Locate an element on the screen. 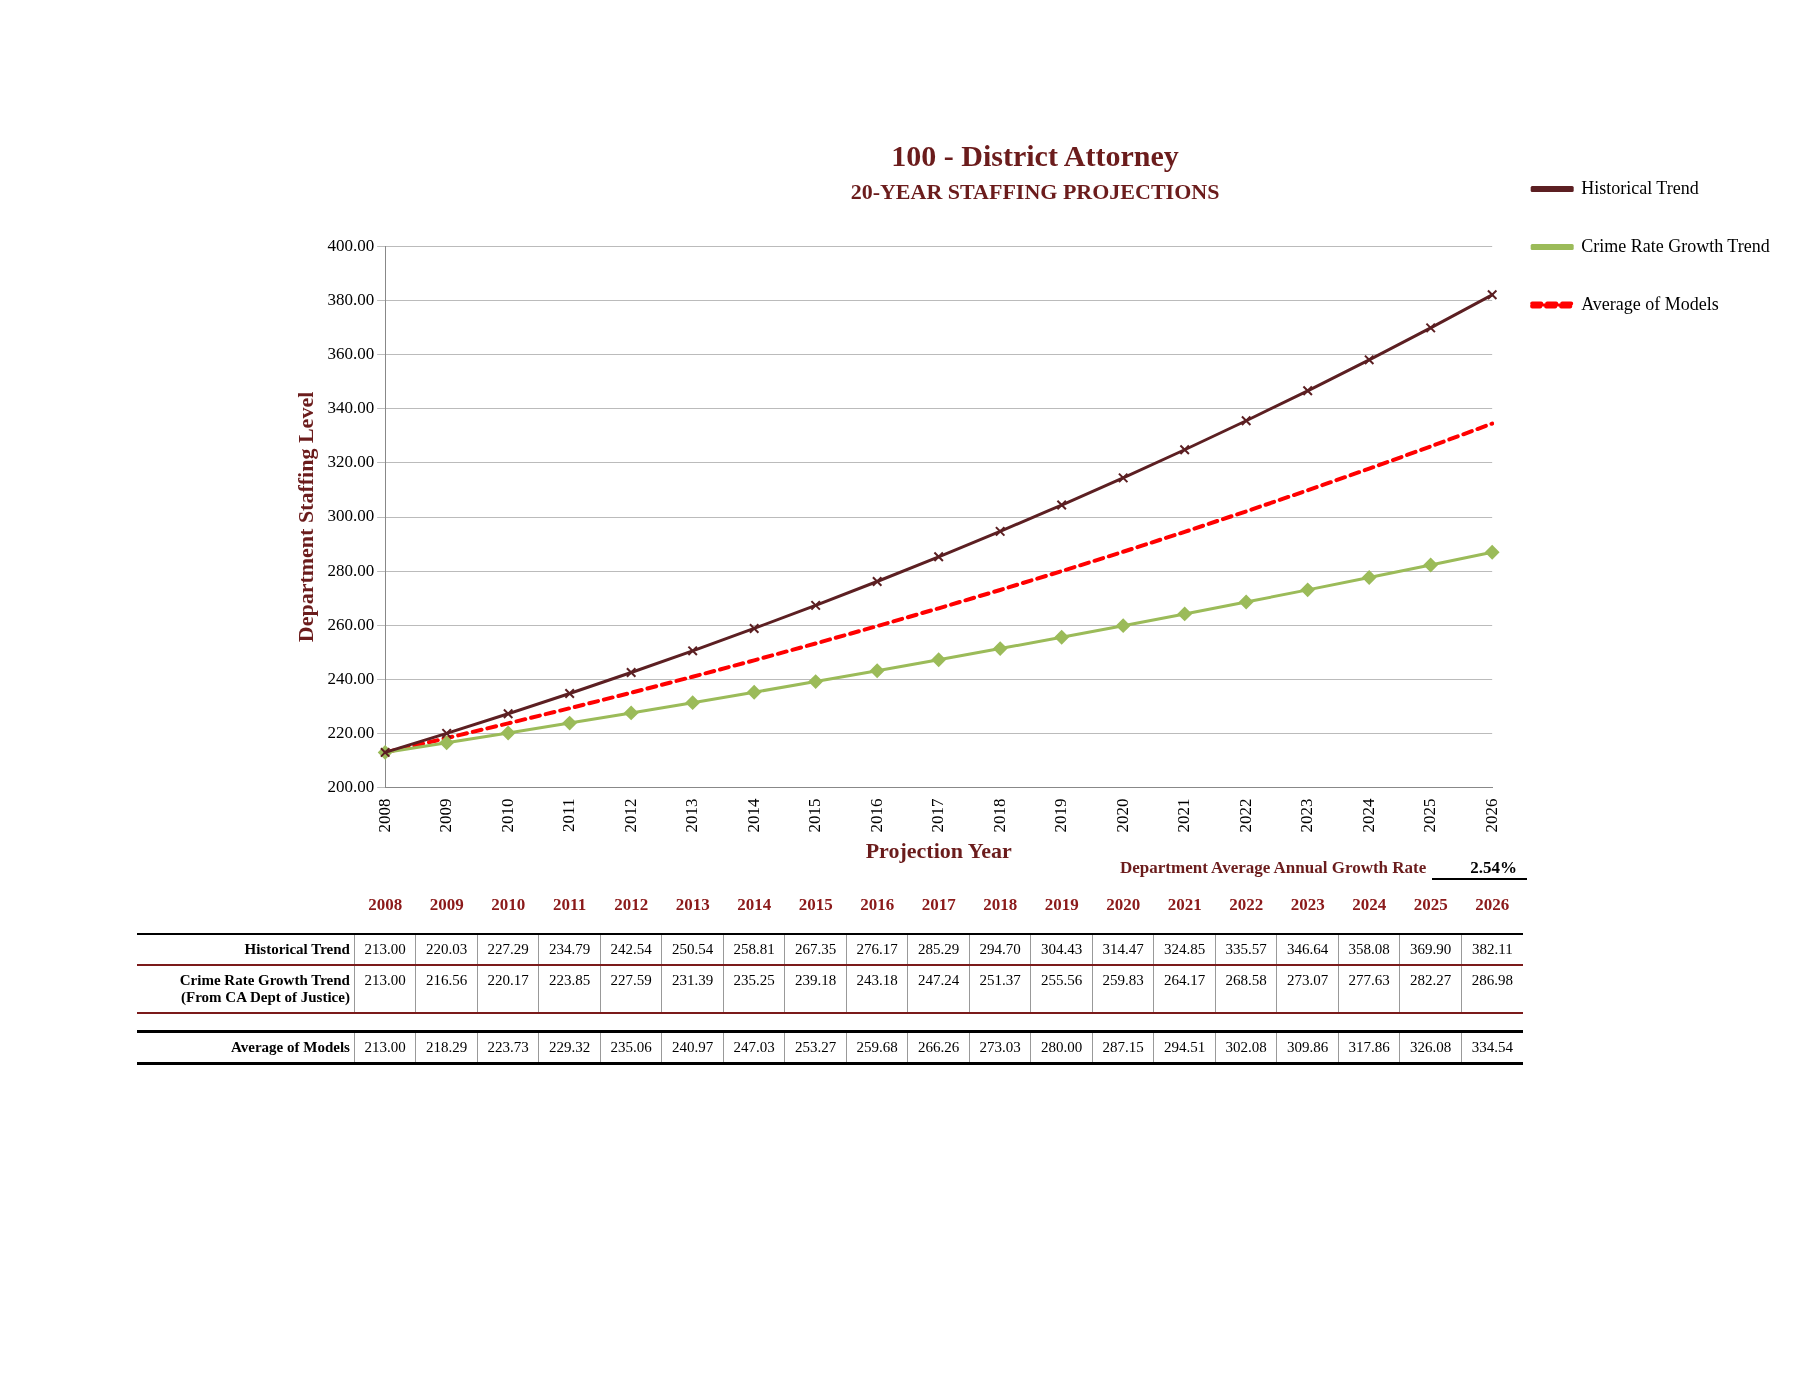 The image size is (1815, 1388). y-tick-label: 240.00 is located at coordinates (351, 678).